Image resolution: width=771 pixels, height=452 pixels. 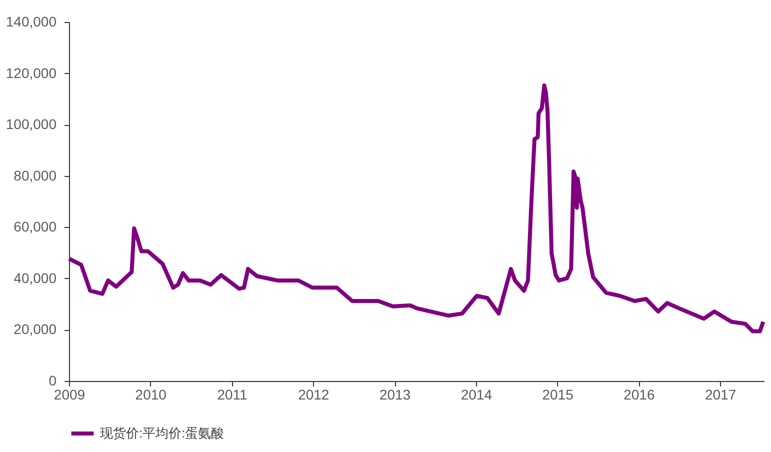 I want to click on y-tick-label: 60,000, so click(x=35, y=226).